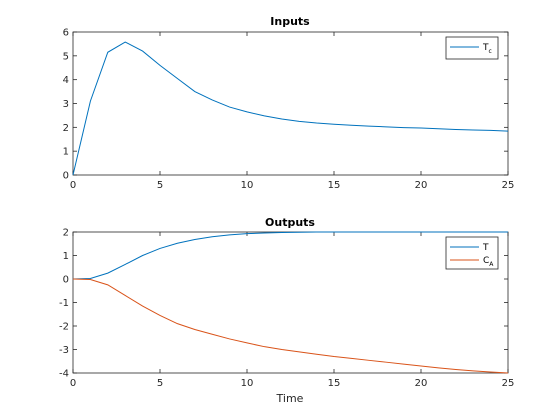 The width and height of the screenshot is (560, 420). Describe the element at coordinates (64, 327) in the screenshot. I see `y-tick-label: -2` at that location.